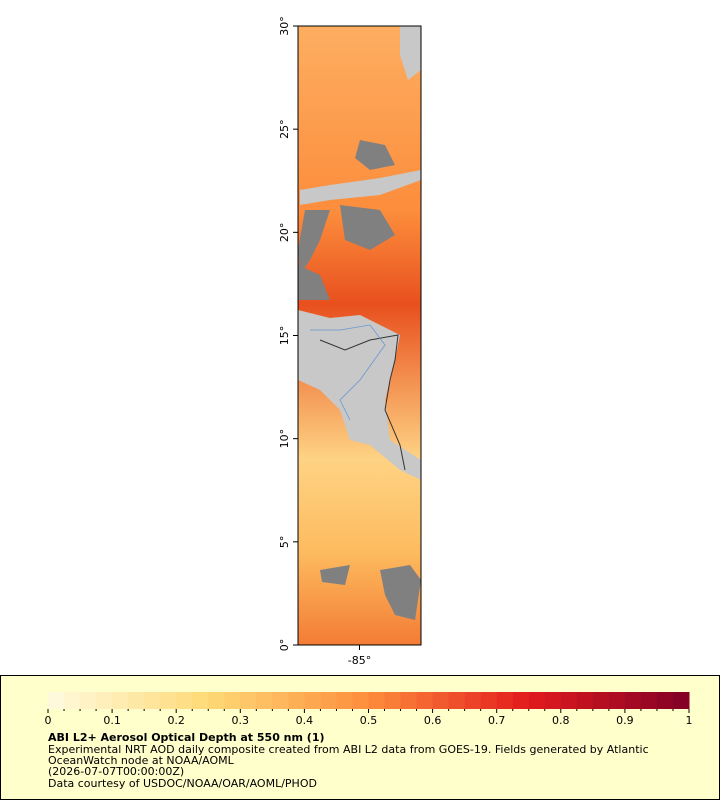 The image size is (720, 804). Describe the element at coordinates (689, 720) in the screenshot. I see `colorbar-tick-label: 1` at that location.